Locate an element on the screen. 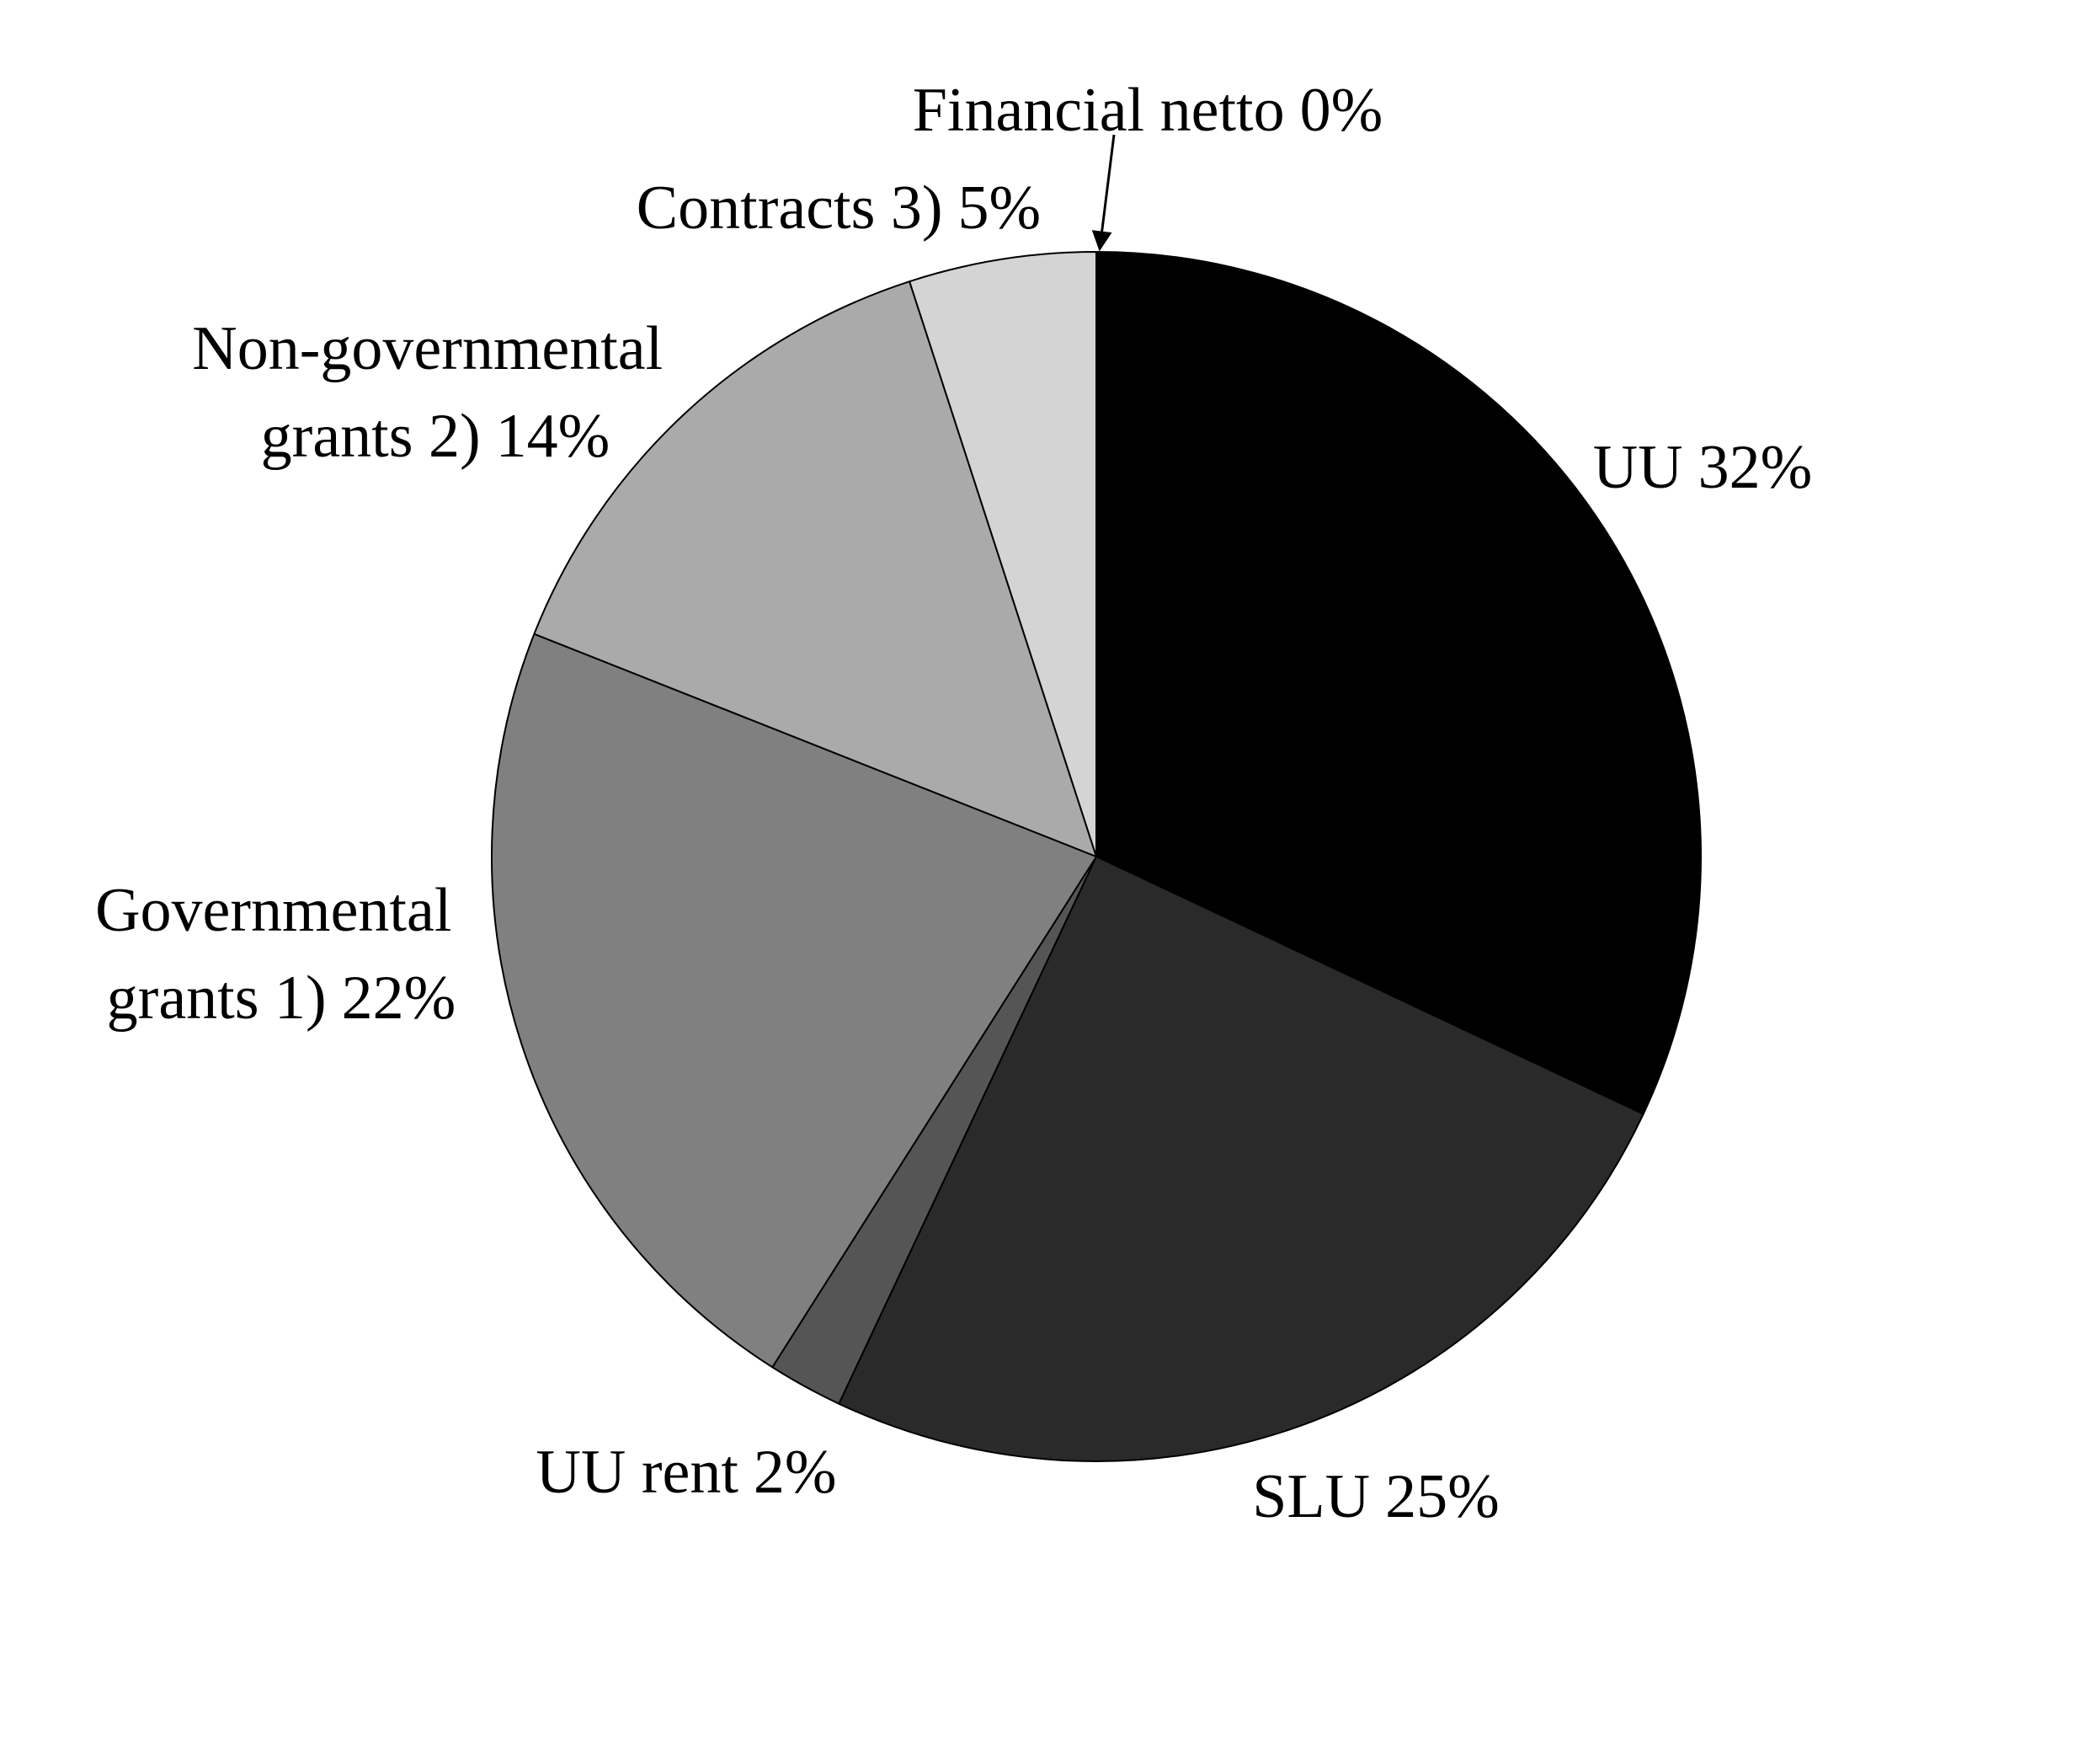  slice-label: UU is located at coordinates (1638, 467).